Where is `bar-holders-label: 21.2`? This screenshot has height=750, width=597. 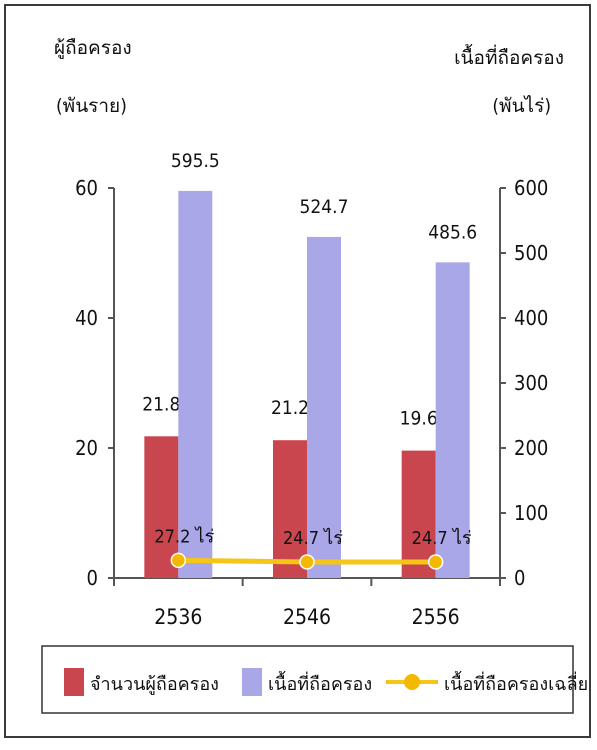 bar-holders-label: 21.2 is located at coordinates (290, 408).